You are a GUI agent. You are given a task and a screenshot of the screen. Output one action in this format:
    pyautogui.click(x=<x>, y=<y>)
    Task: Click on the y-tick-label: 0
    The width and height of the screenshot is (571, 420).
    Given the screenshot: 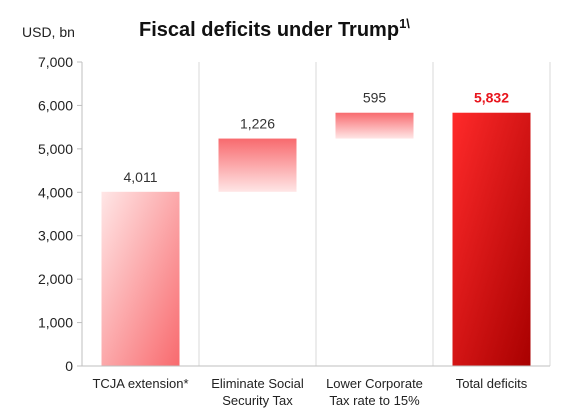 What is the action you would take?
    pyautogui.click(x=69, y=366)
    